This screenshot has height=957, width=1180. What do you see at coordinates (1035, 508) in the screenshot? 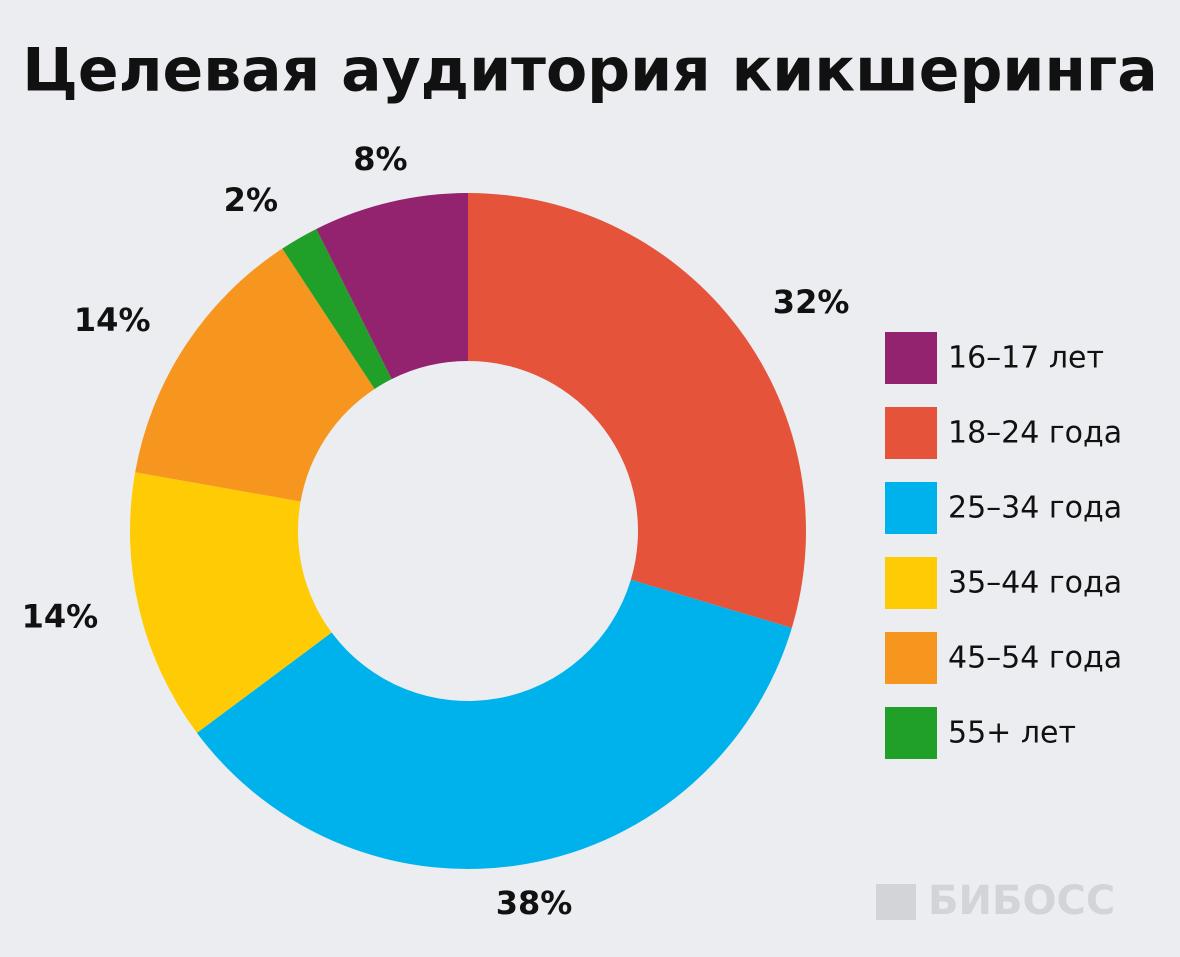
I see `legend-label: 25–34 года` at bounding box center [1035, 508].